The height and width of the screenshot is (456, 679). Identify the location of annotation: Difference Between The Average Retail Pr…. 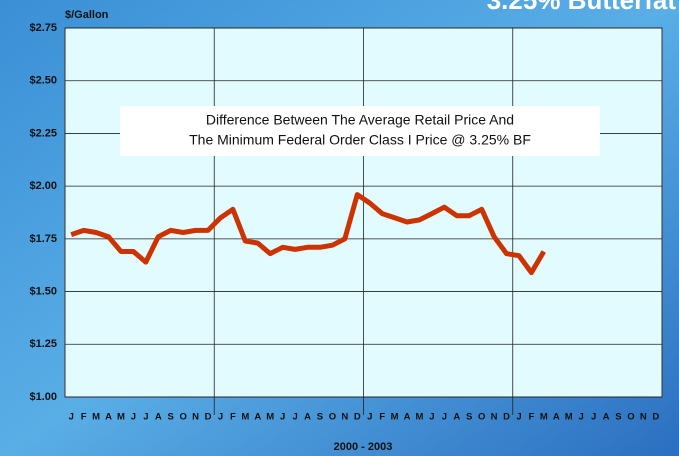
(360, 120).